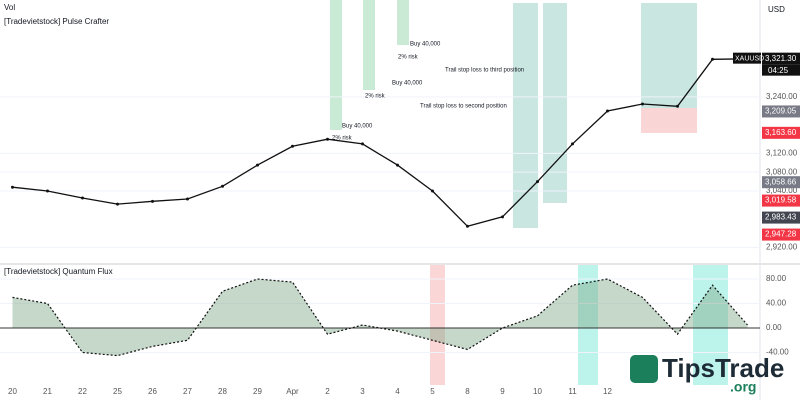  I want to click on annotation: Trail stop loss to third position, so click(484, 71).